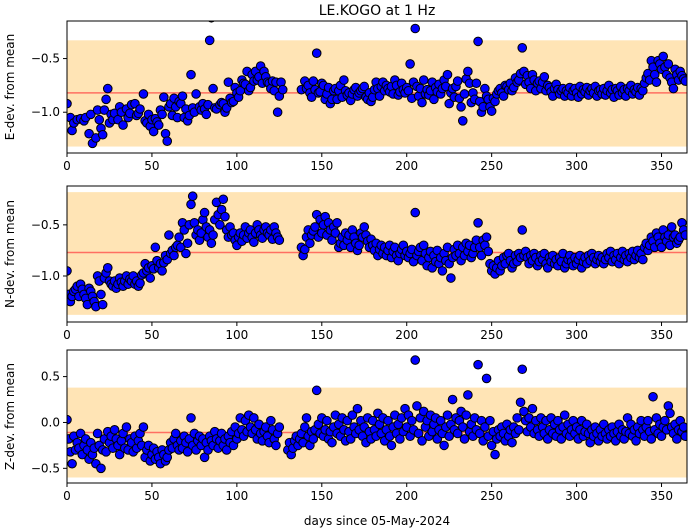 The image size is (692, 531). Describe the element at coordinates (50, 377) in the screenshot. I see `y-tick-label: 0.5` at that location.